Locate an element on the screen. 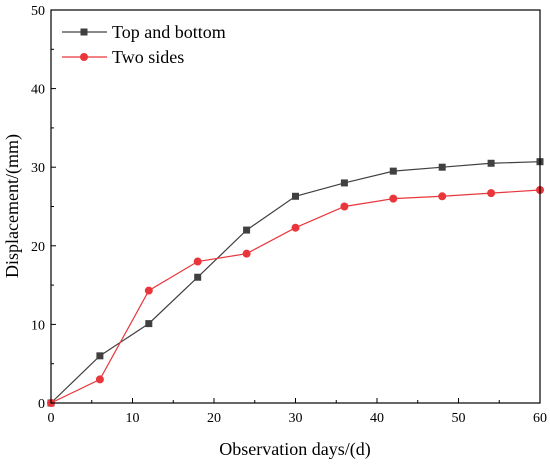 The width and height of the screenshot is (550, 465). legend-marker-top-and-bottom is located at coordinates (84, 32).